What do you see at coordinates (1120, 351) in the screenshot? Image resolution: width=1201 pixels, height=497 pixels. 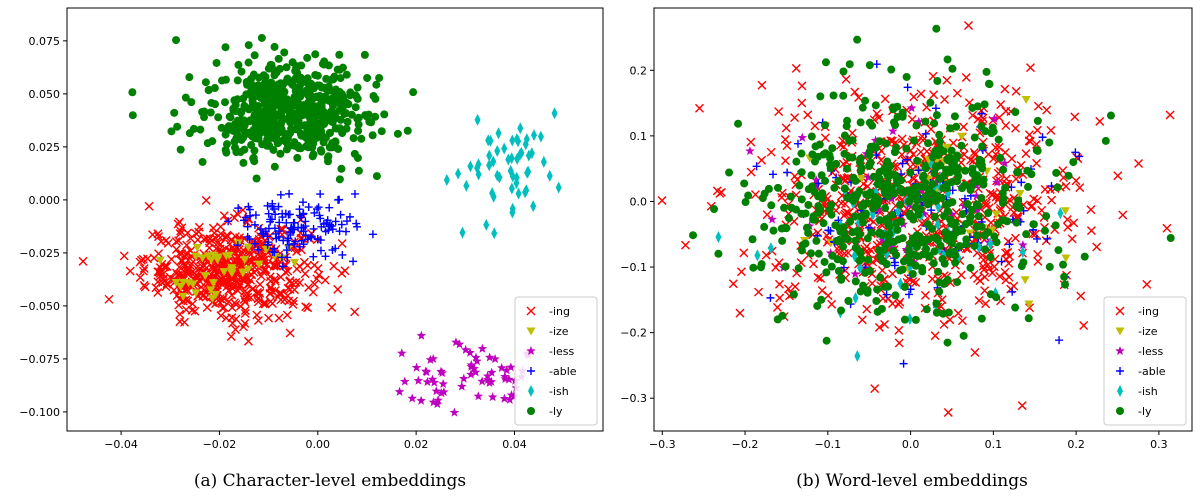 I see `legend-marker` at bounding box center [1120, 351].